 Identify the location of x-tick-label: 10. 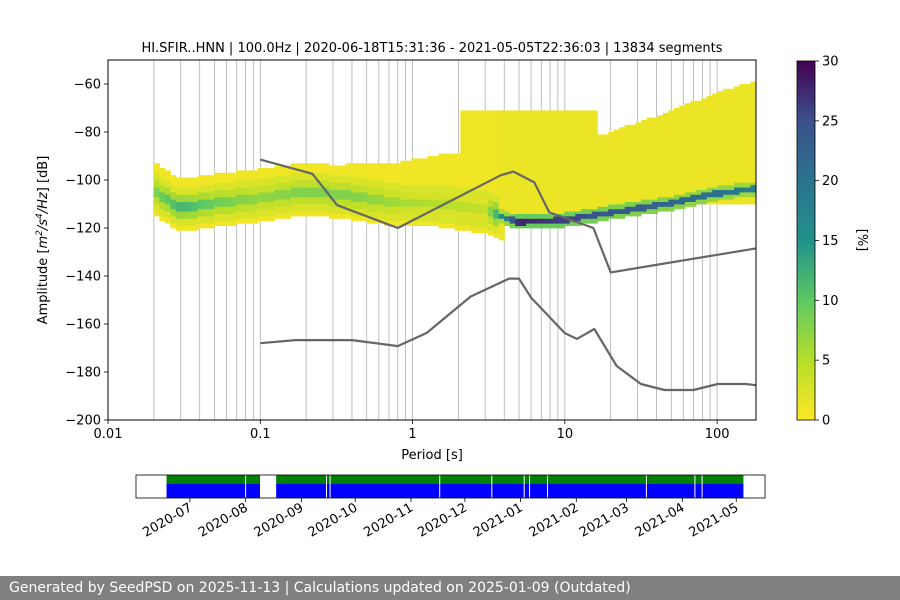
(565, 434).